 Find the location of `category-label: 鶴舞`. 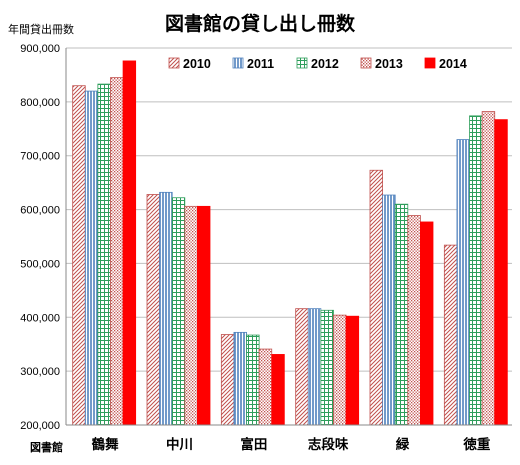

category-label: 鶴舞 is located at coordinates (105, 444).